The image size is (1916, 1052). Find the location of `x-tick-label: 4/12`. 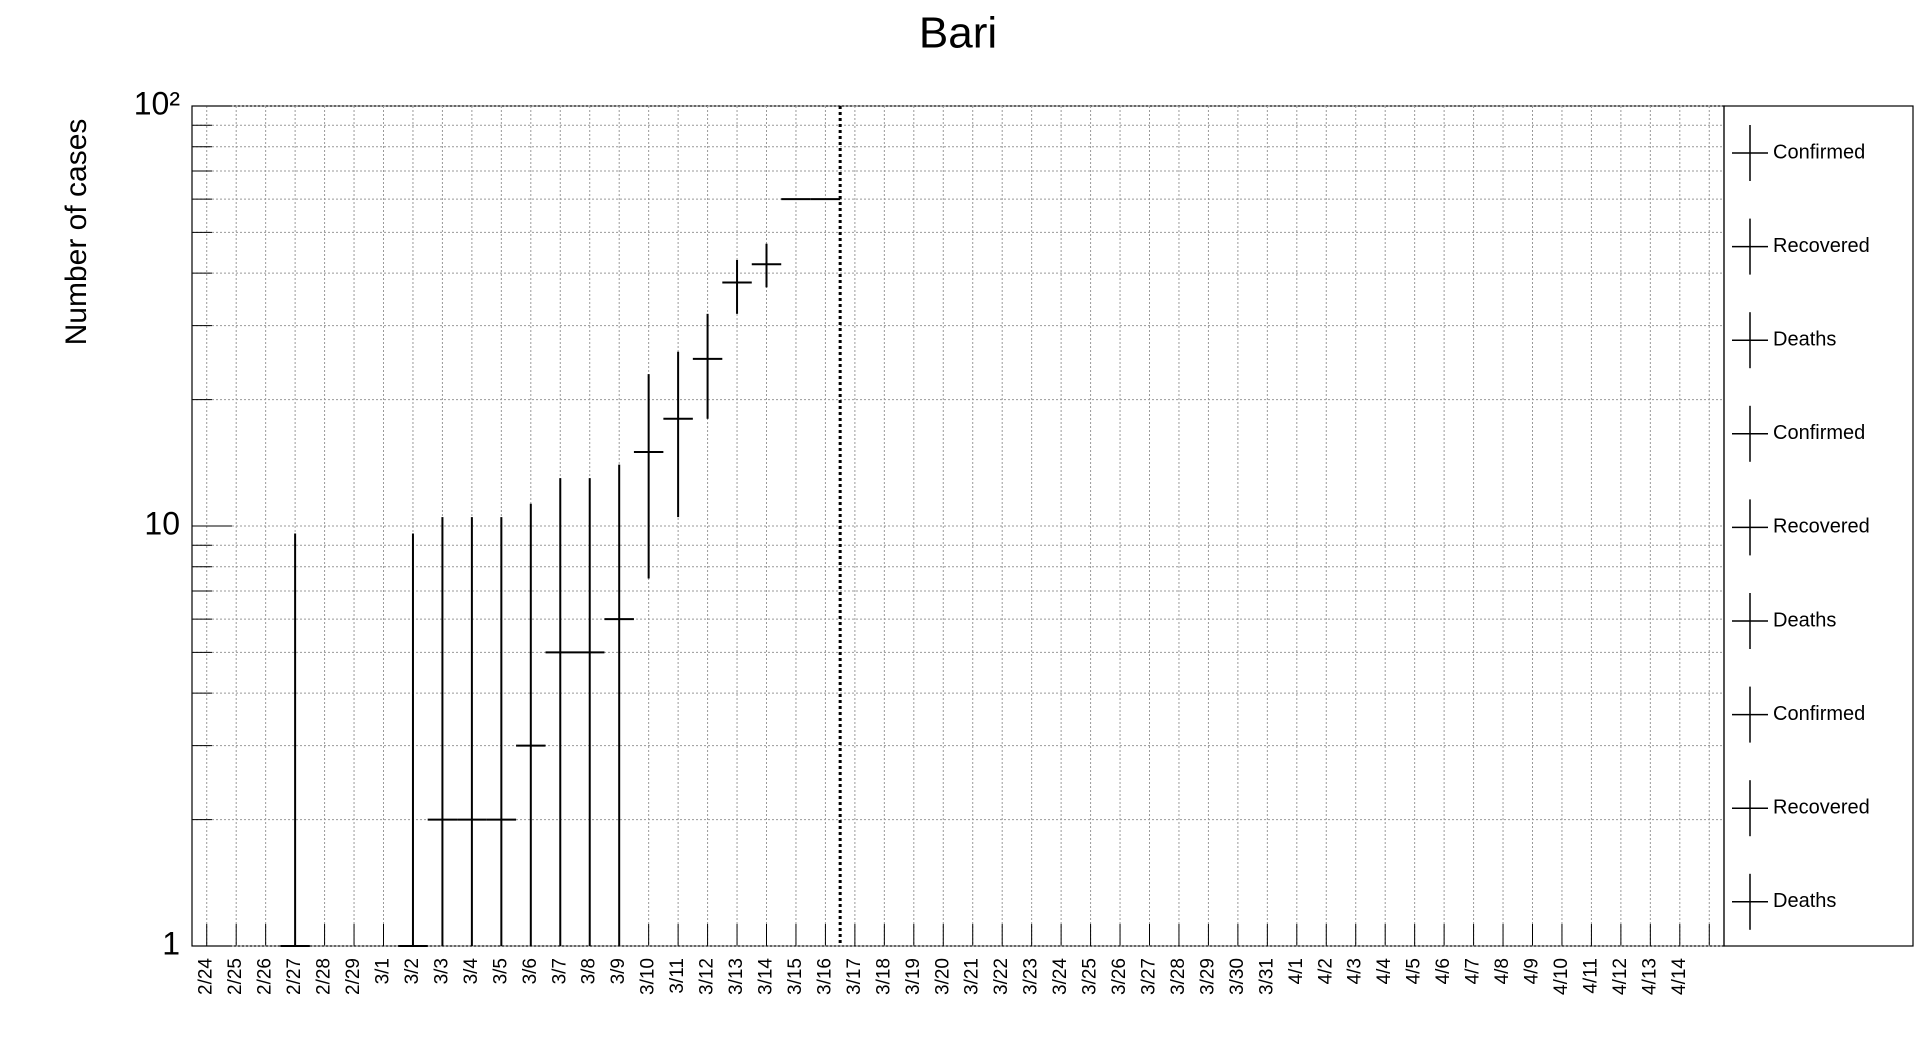

x-tick-label: 4/12 is located at coordinates (1620, 976).